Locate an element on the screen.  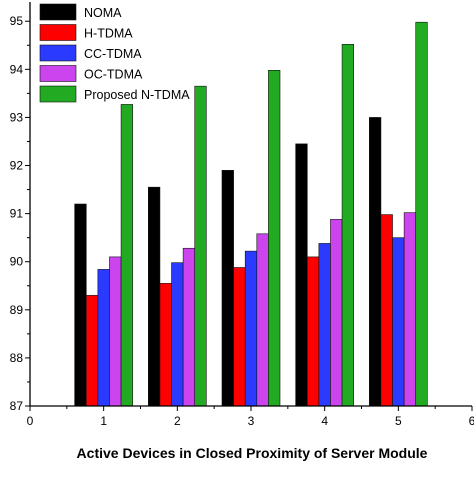
legend-label-cc-tdma: CC-TDMA is located at coordinates (113, 54).